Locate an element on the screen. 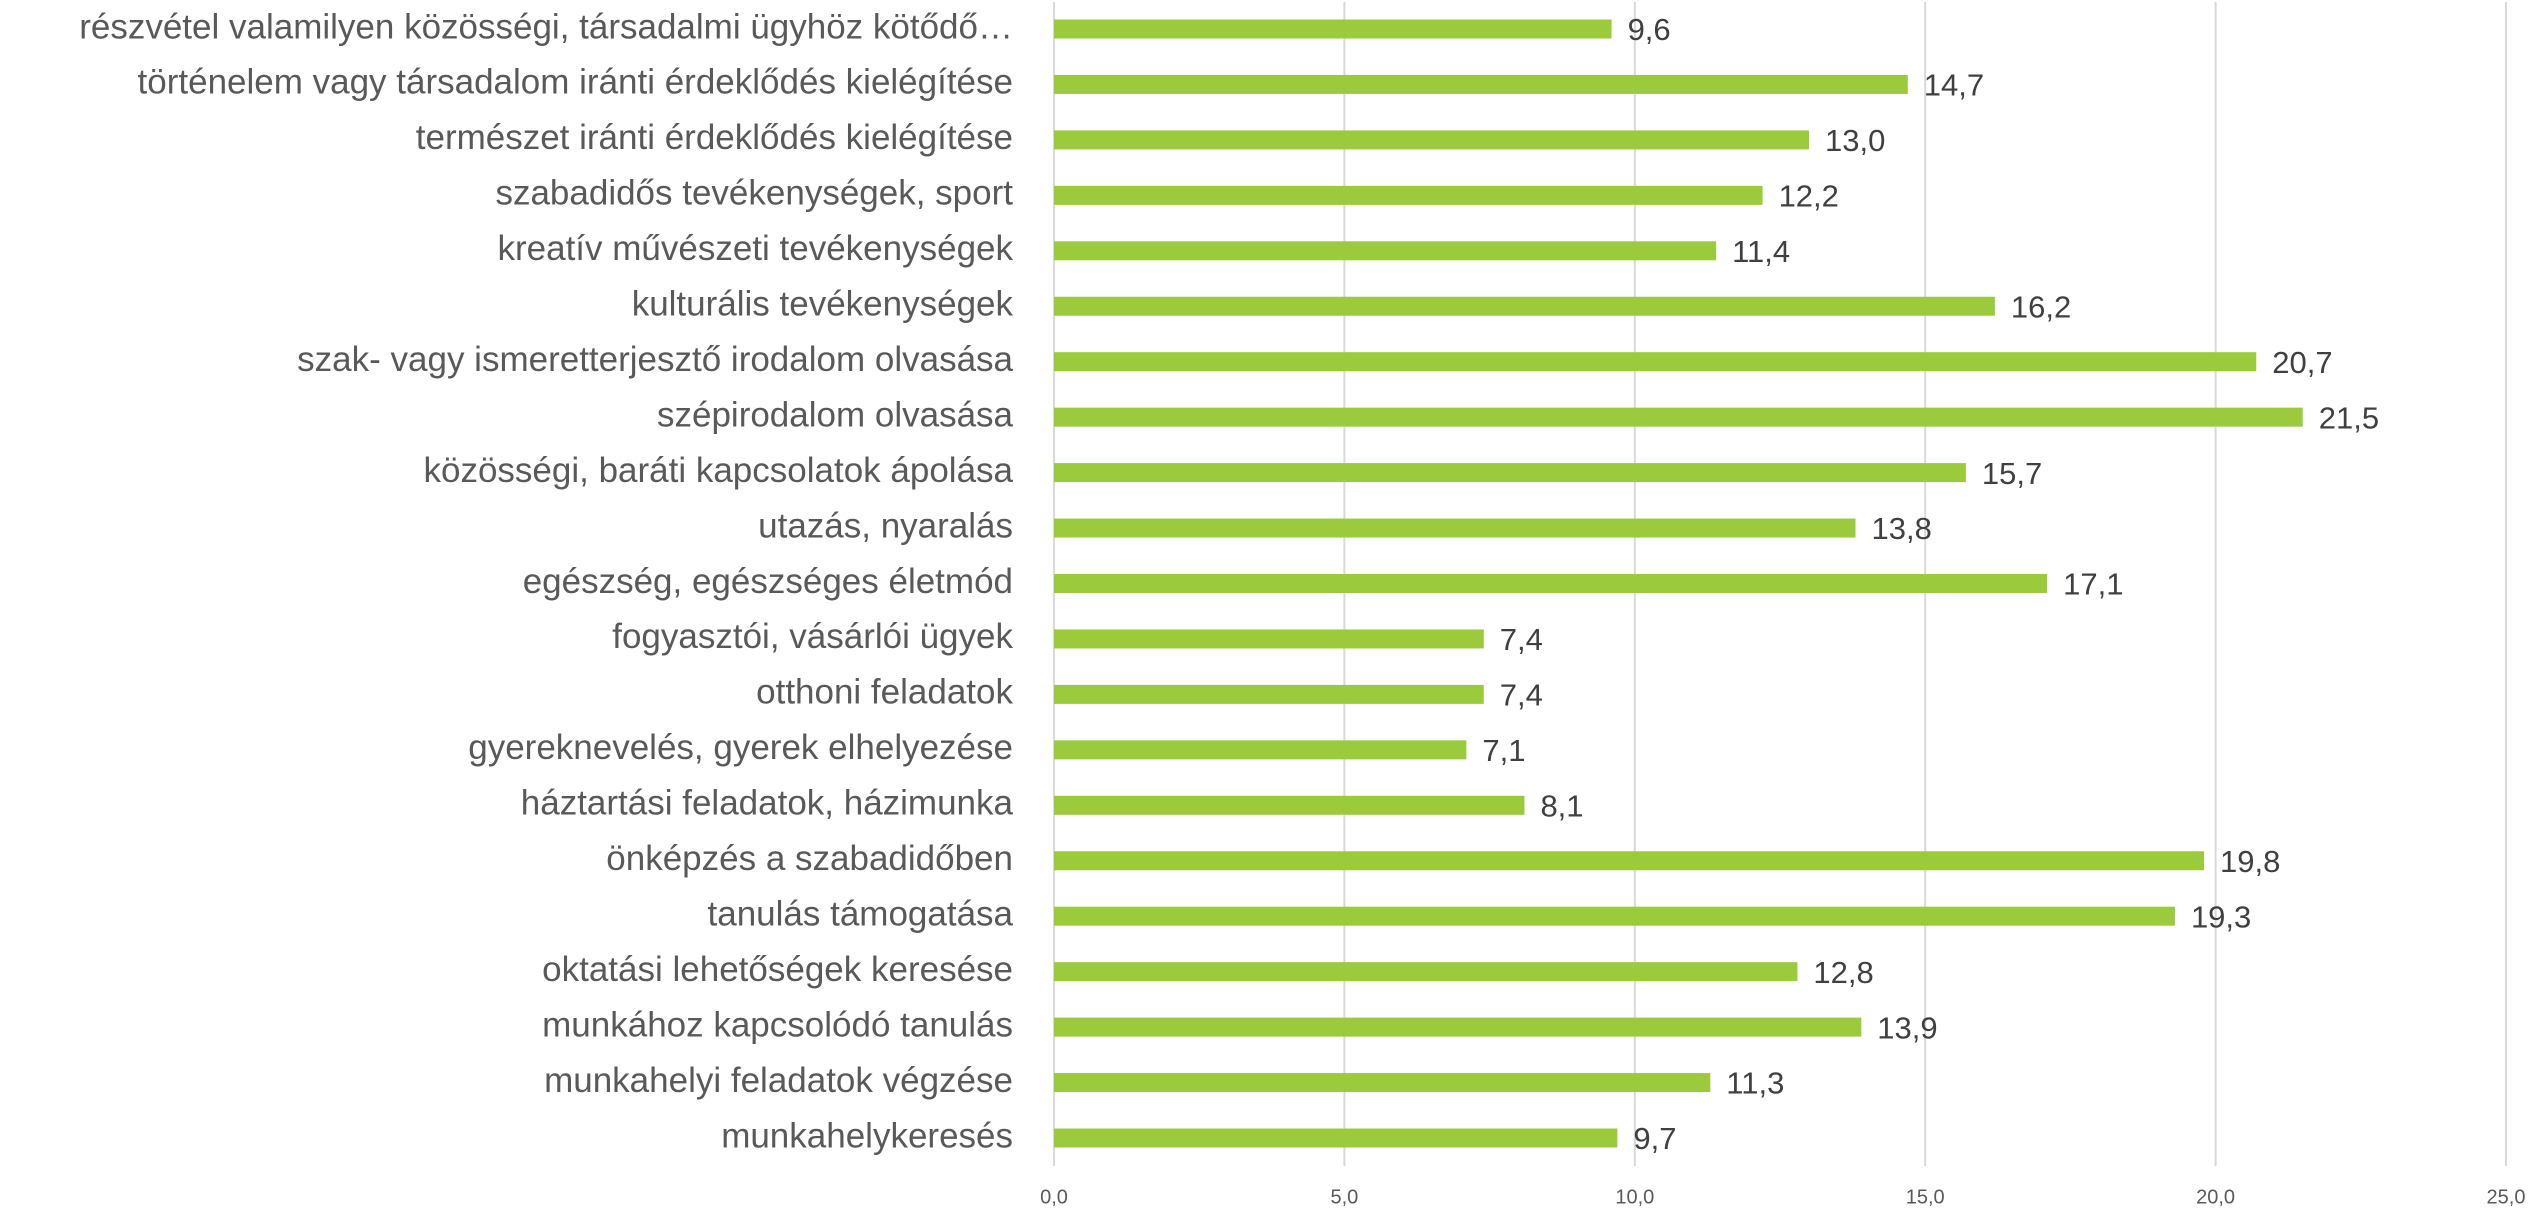 This screenshot has height=1209, width=2539. data-label: 8,1 is located at coordinates (1561, 805).